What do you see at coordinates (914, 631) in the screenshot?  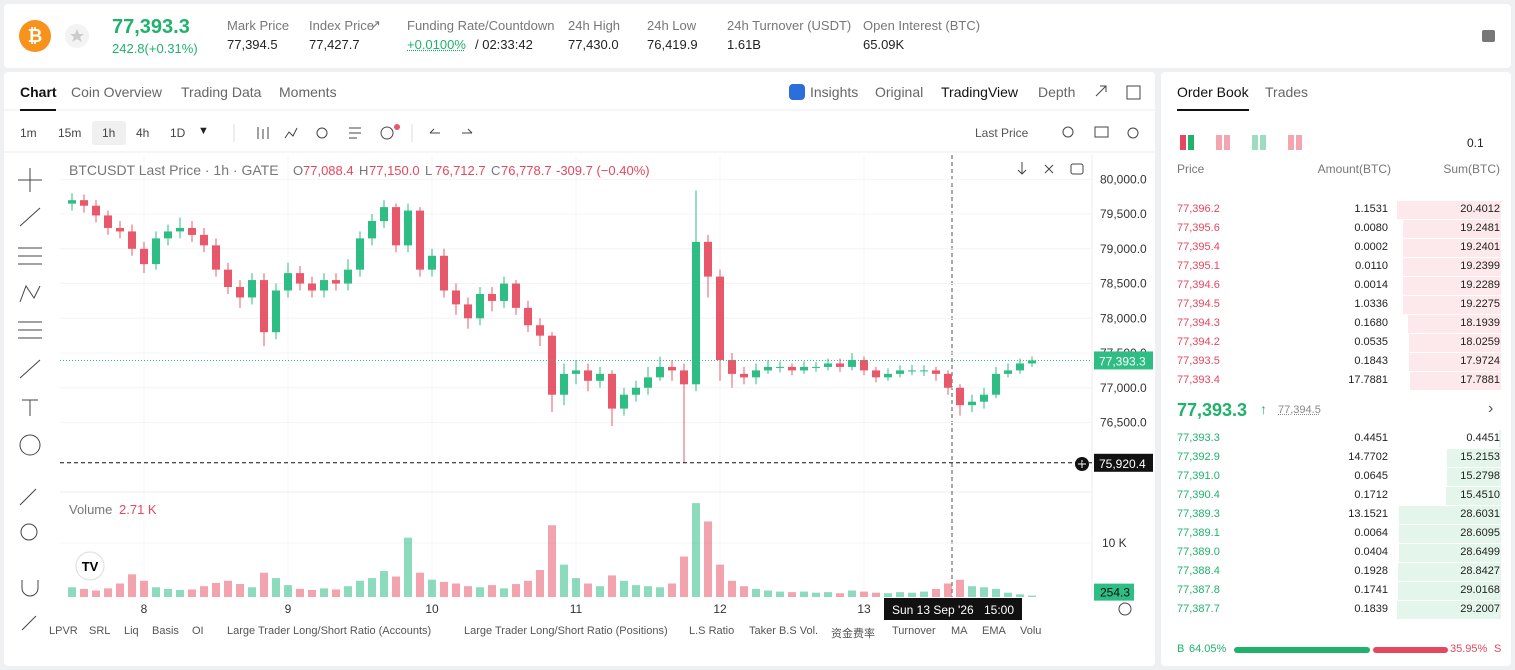 I see `indicator: Turnover` at bounding box center [914, 631].